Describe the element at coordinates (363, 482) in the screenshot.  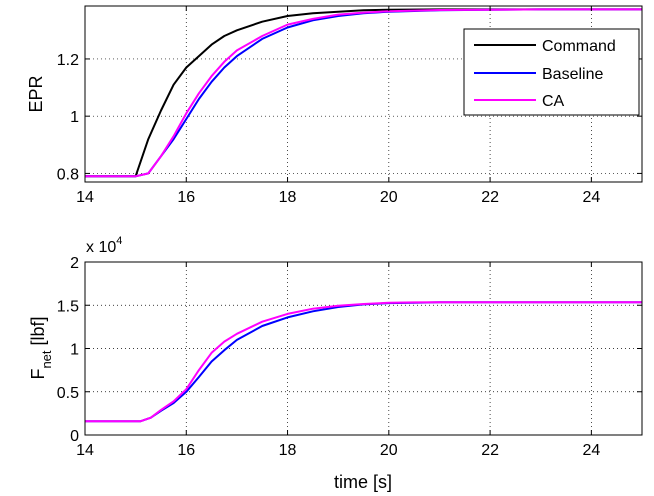
I see `x-axis-label: time [s]` at that location.